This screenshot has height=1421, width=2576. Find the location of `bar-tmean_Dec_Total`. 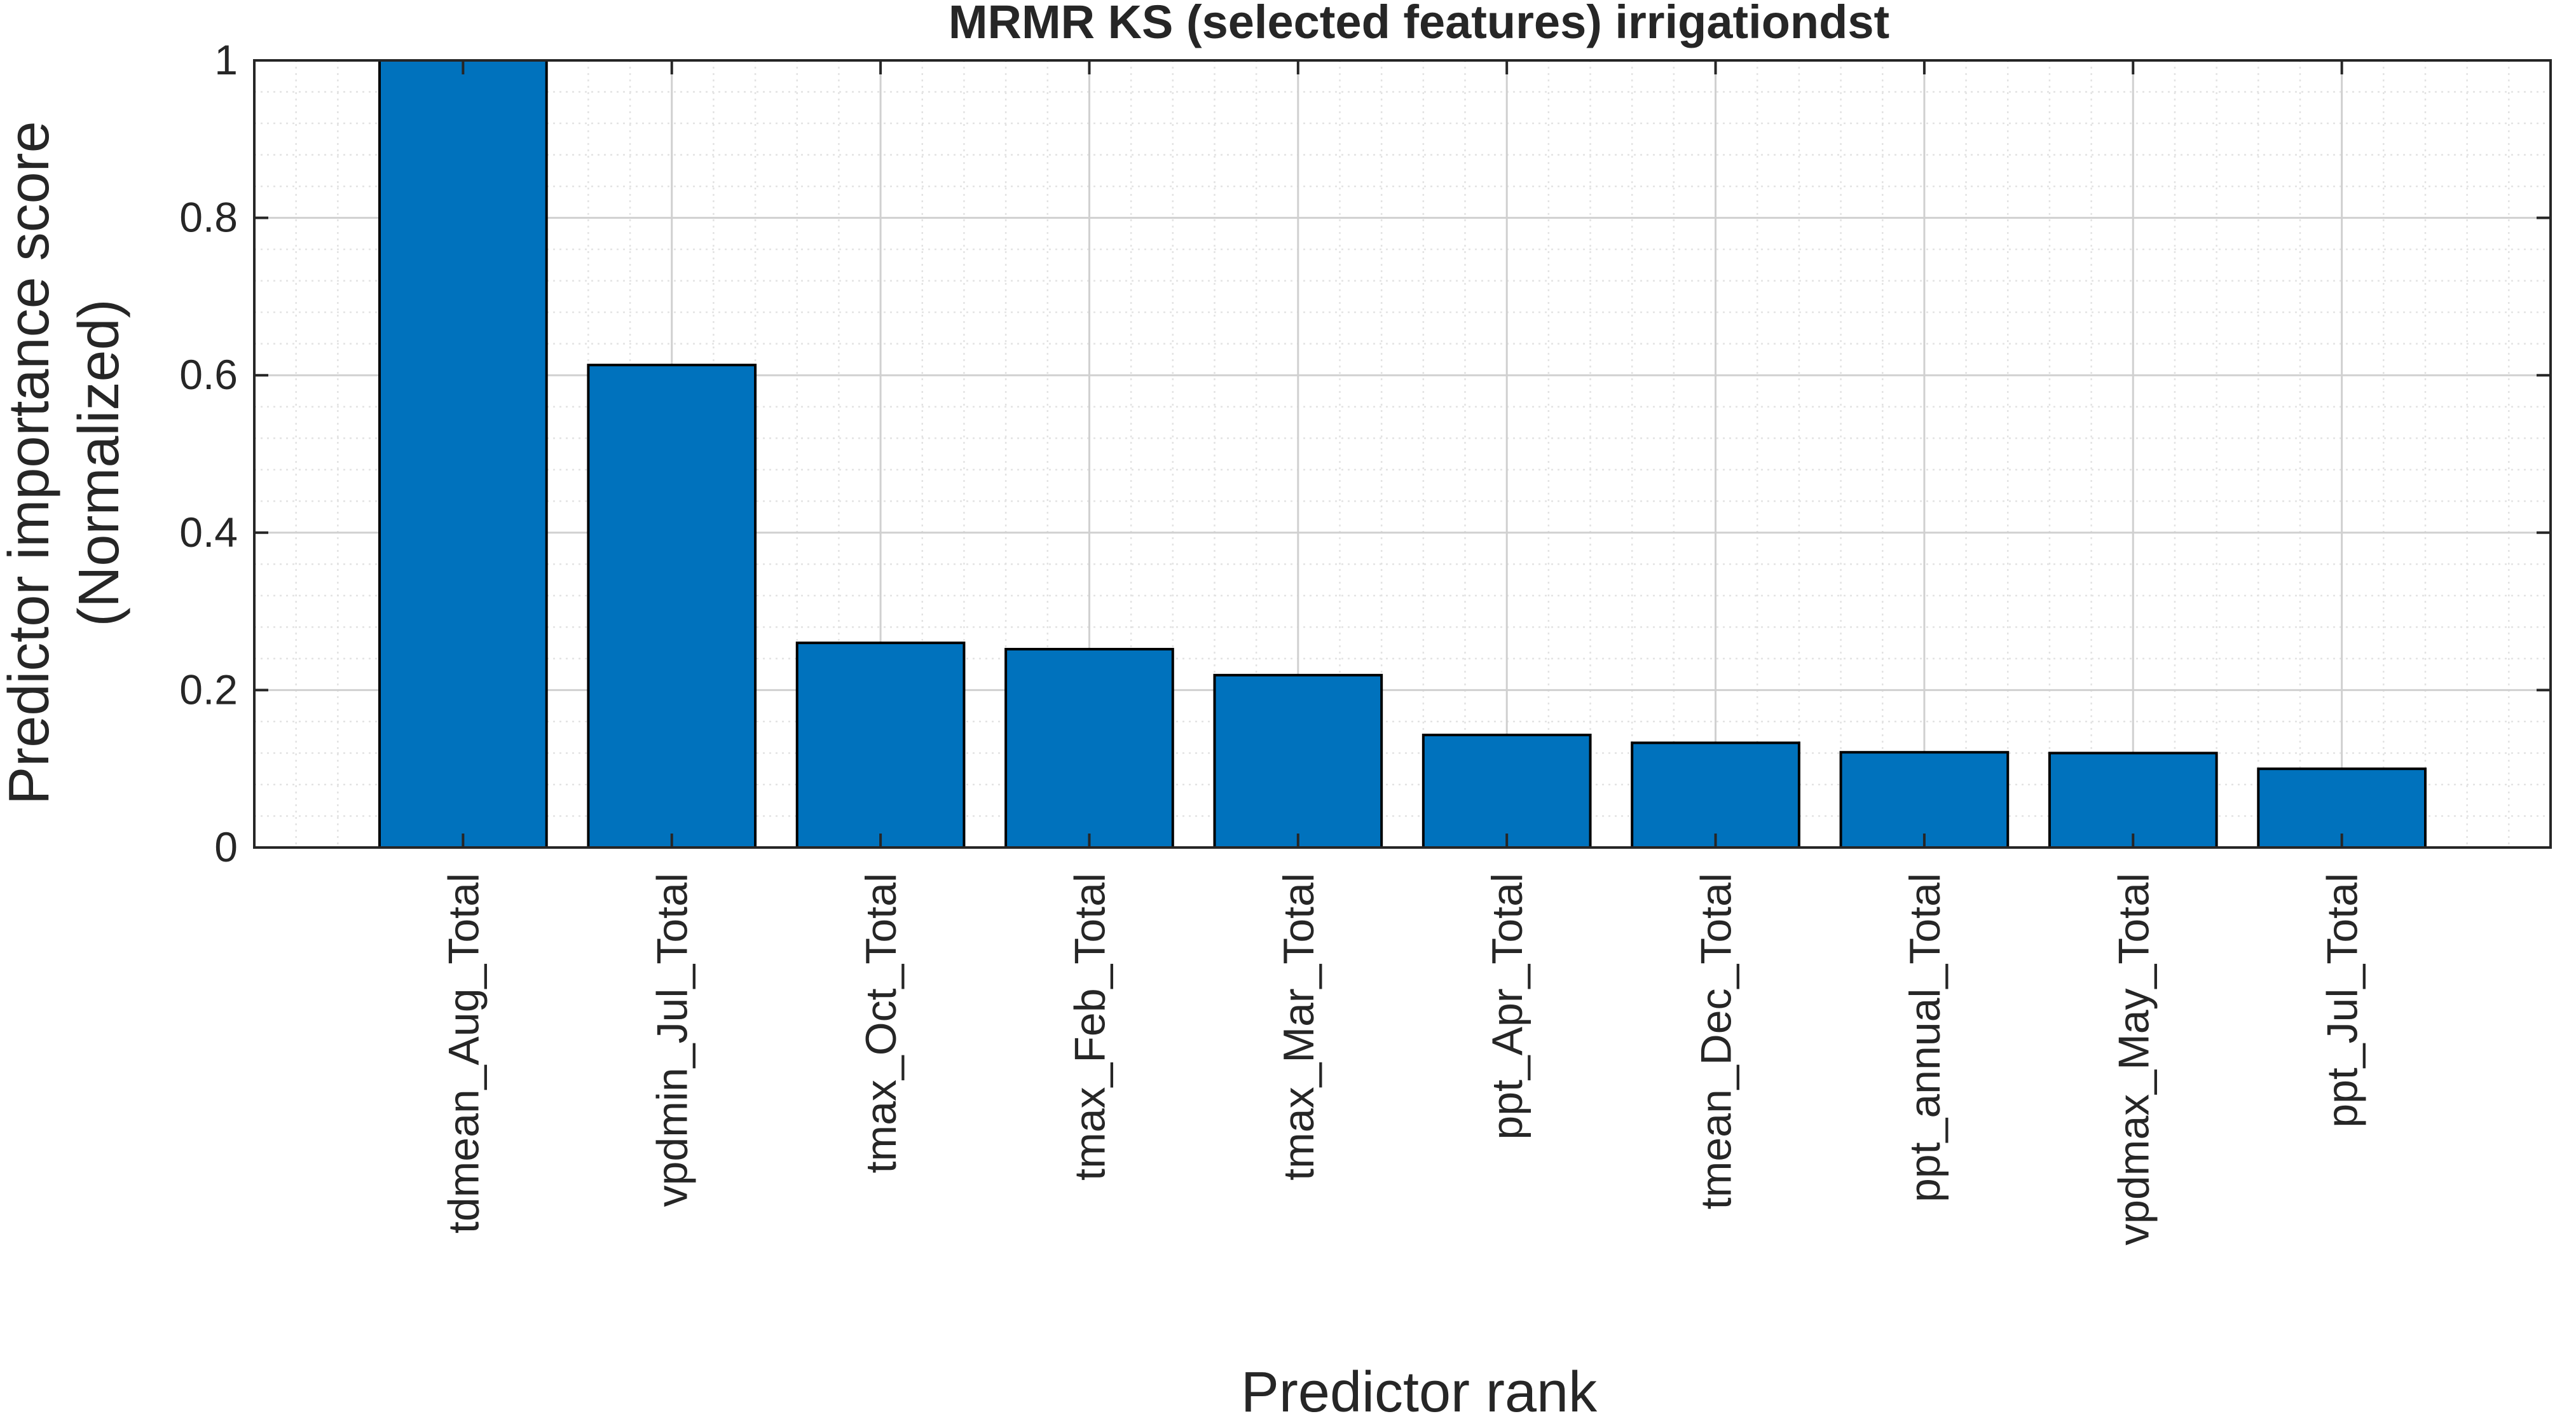

bar-tmean_Dec_Total is located at coordinates (1715, 795).